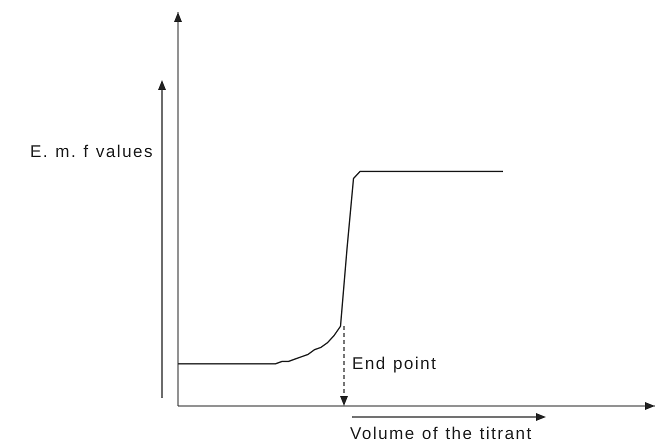 The height and width of the screenshot is (448, 660). What do you see at coordinates (441, 434) in the screenshot?
I see `x-axis-title: Volume of the titrant` at bounding box center [441, 434].